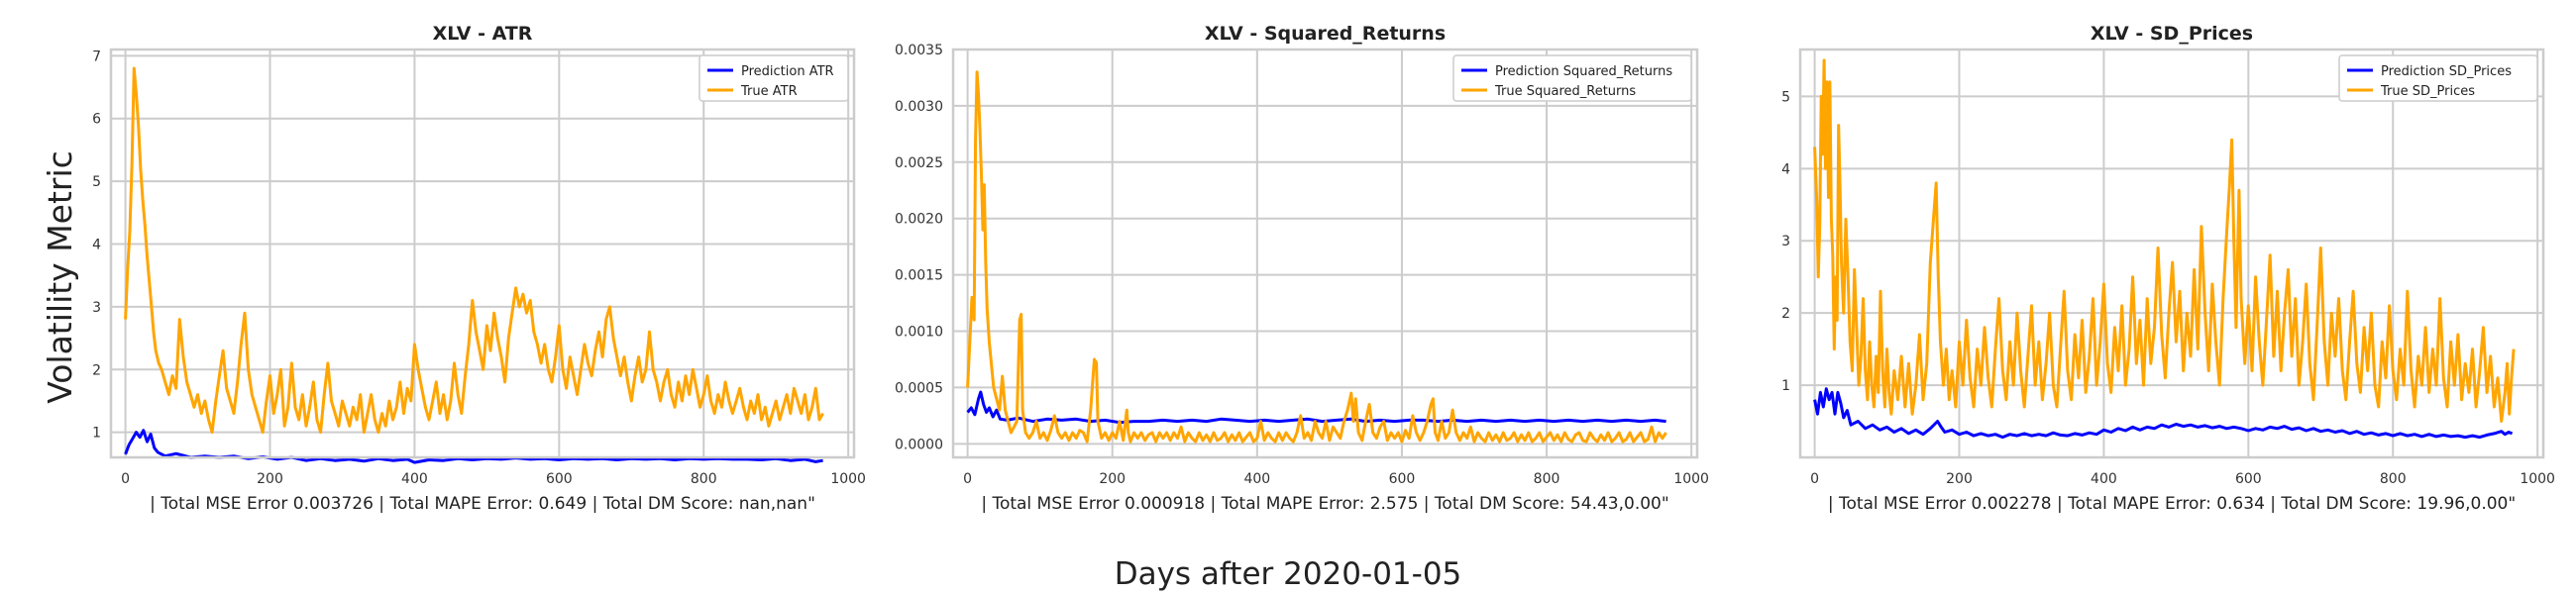  I want to click on legend-label: Prediction SD_Prices, so click(2447, 71).